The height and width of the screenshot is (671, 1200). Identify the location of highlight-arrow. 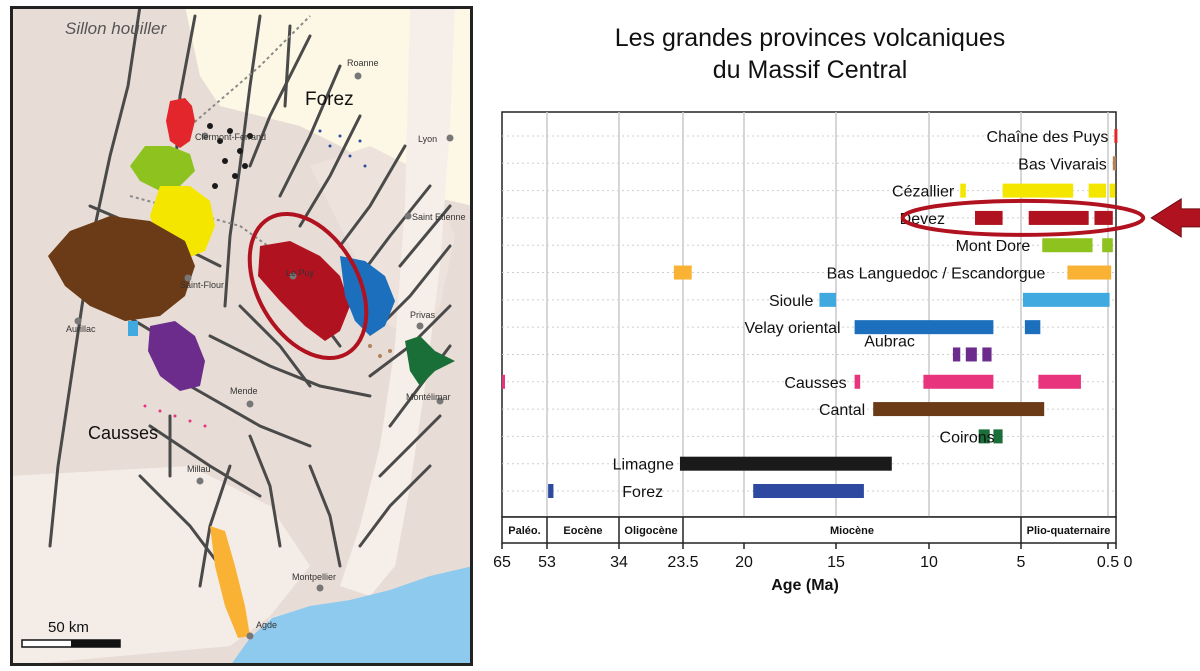
(1175, 218).